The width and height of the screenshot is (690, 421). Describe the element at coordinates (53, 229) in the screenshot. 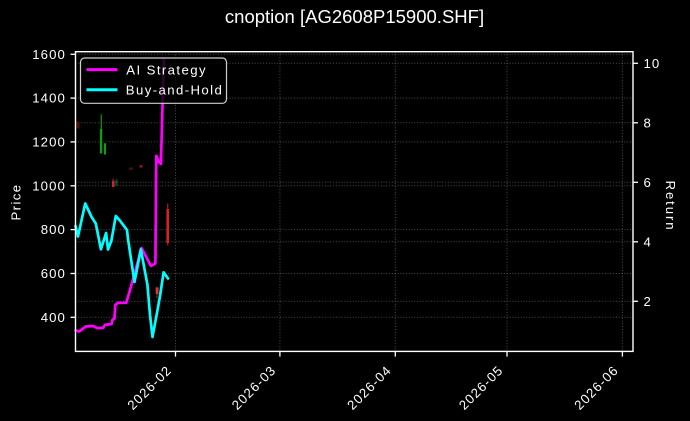

I see `svg-text: 800` at that location.